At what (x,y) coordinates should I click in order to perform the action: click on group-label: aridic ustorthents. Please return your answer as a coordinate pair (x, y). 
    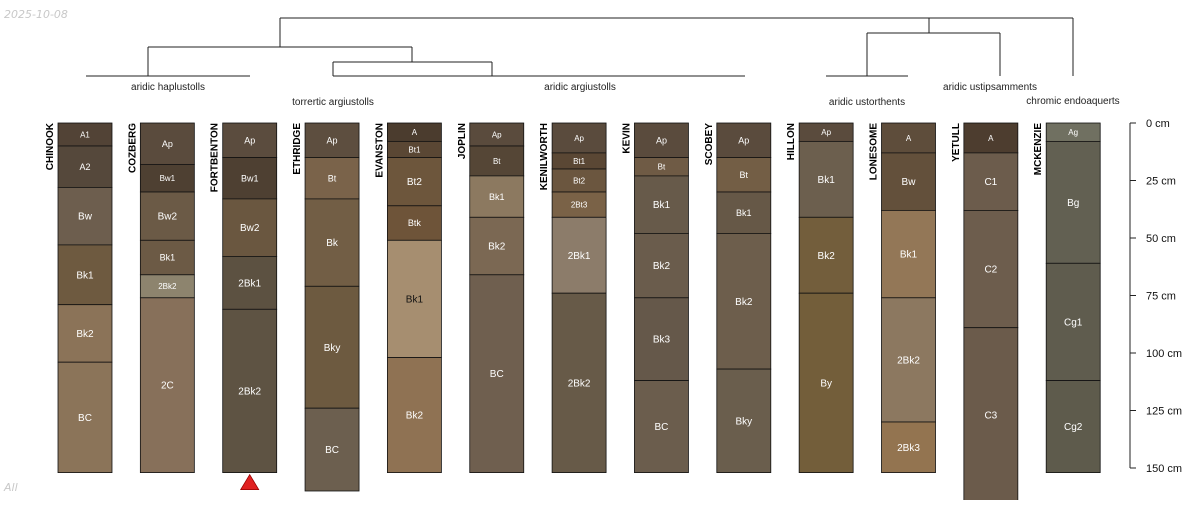
    Looking at the image, I should click on (867, 102).